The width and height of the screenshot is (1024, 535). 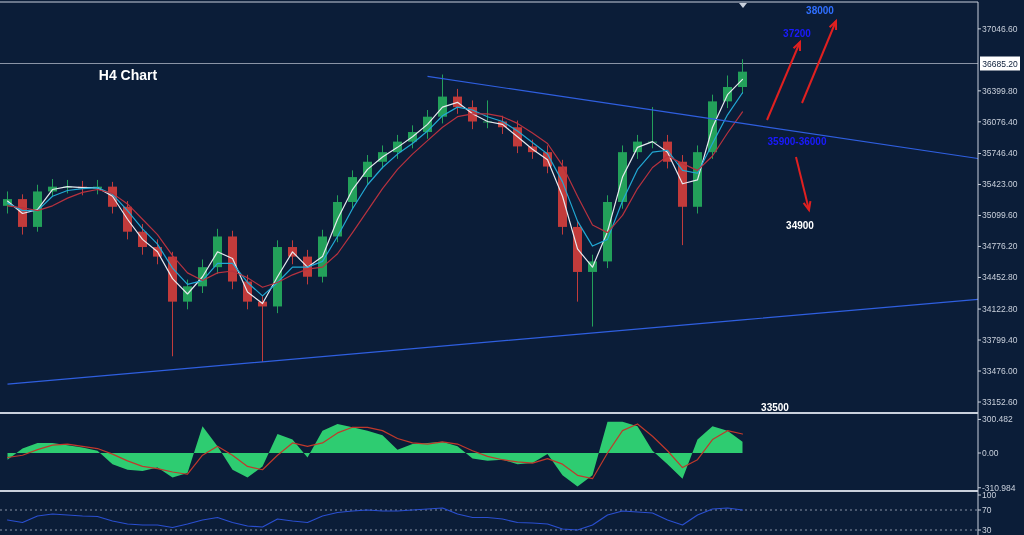 What do you see at coordinates (775, 407) in the screenshot?
I see `text: 33500` at bounding box center [775, 407].